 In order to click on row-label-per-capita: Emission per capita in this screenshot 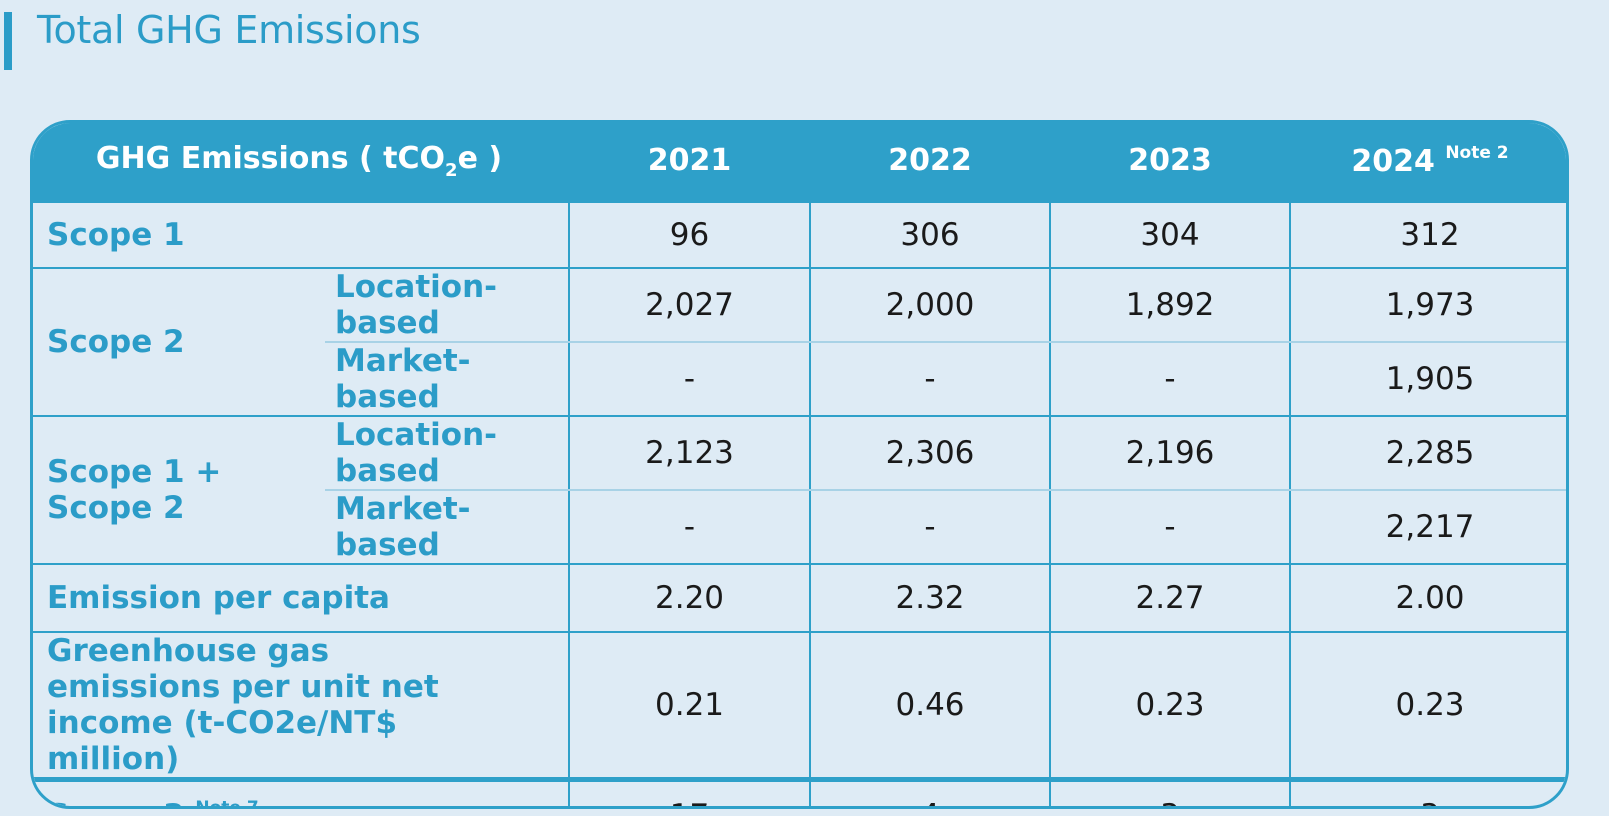, I will do `click(302, 598)`.